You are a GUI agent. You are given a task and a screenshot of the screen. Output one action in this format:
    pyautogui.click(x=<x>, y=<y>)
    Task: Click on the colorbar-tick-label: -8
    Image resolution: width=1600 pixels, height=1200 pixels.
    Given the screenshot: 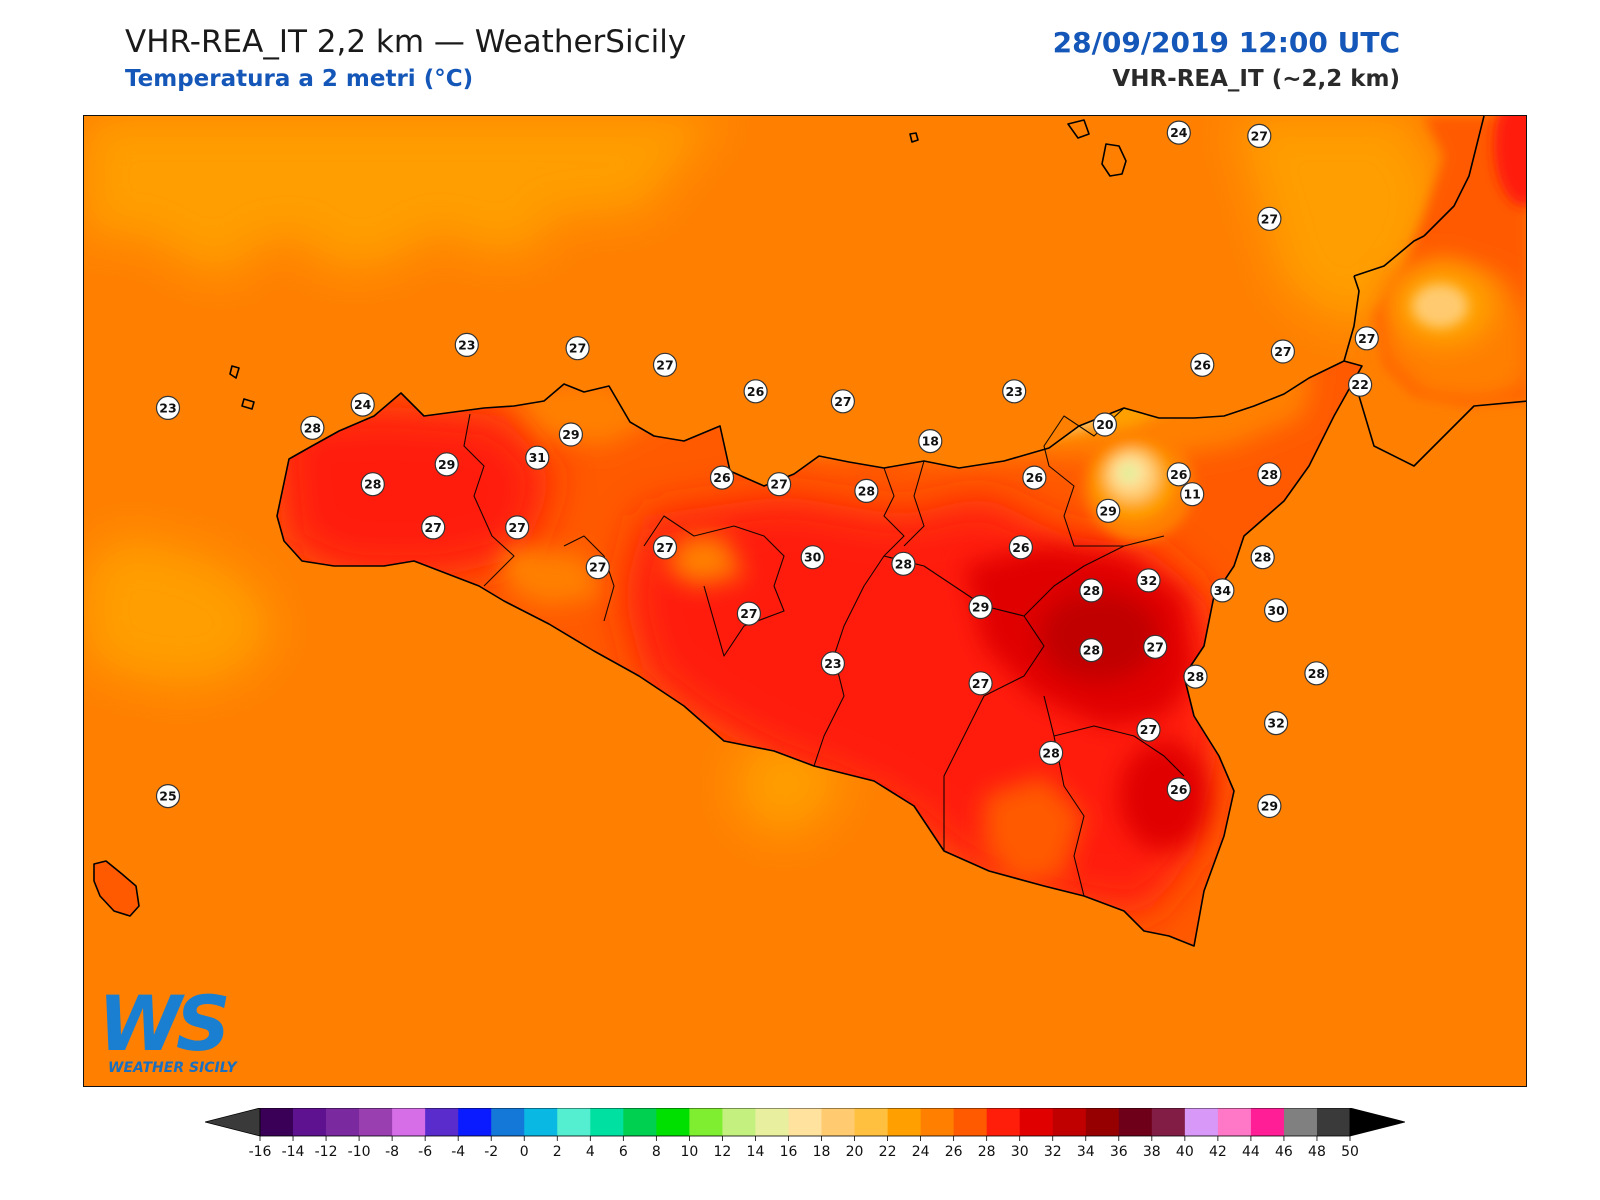 What is the action you would take?
    pyautogui.click(x=392, y=1152)
    